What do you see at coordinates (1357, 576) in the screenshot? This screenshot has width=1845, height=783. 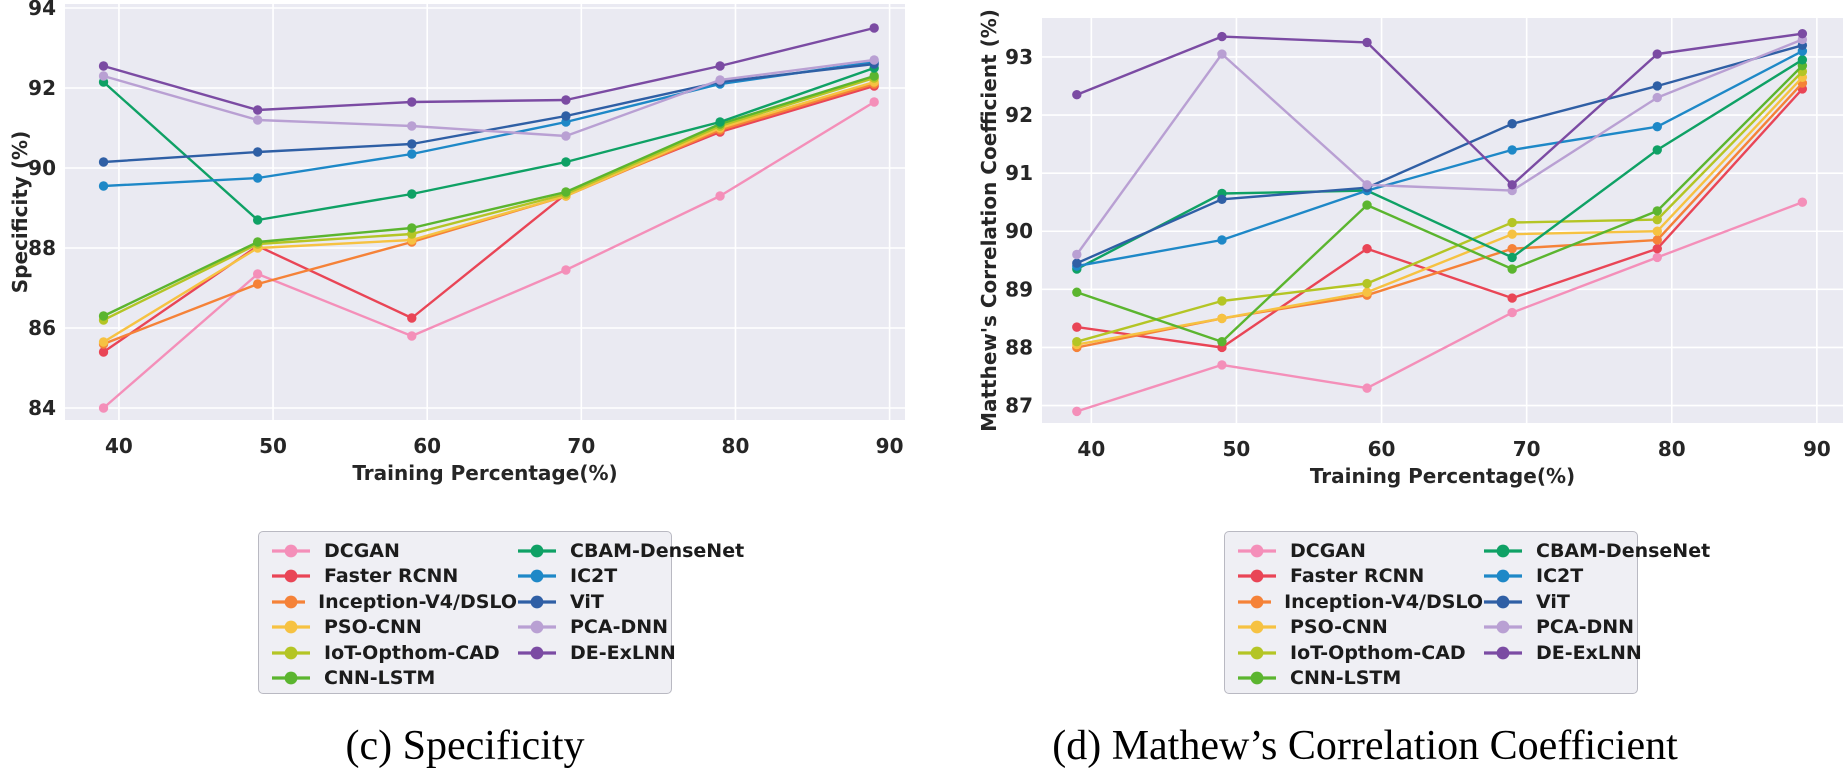 I see `legend-label: Faster RCNN` at bounding box center [1357, 576].